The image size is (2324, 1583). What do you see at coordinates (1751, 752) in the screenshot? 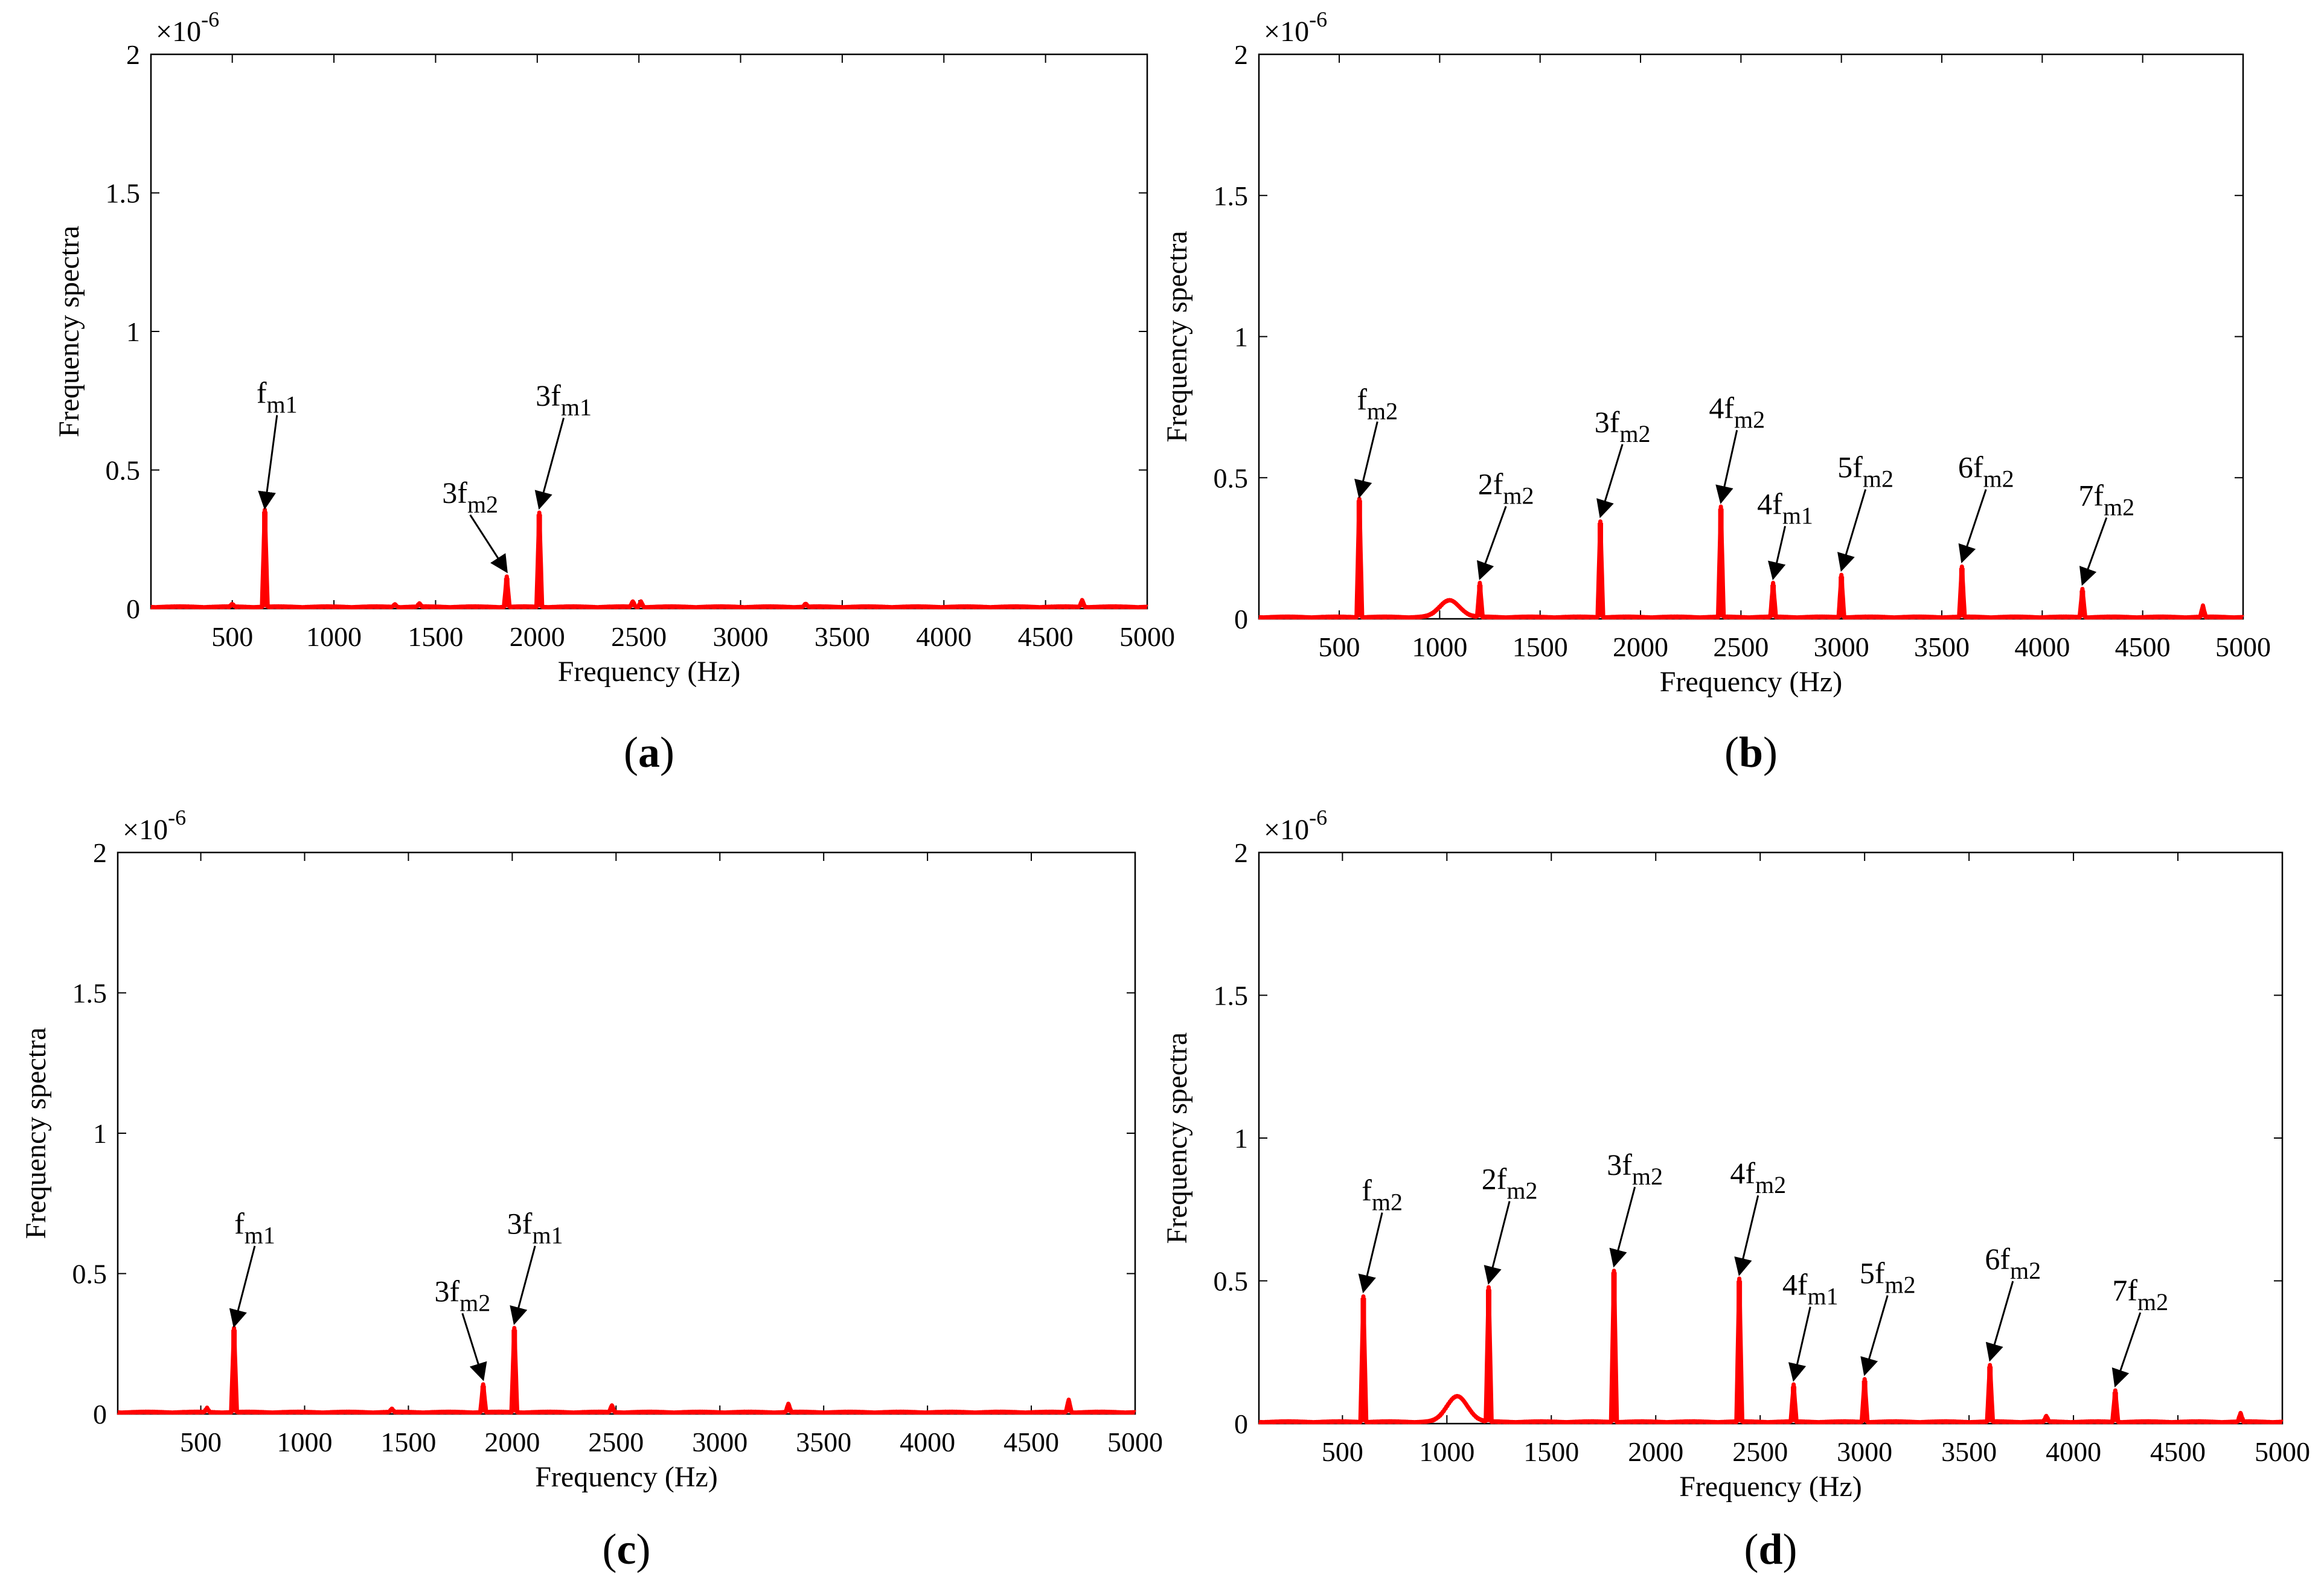
I see `panel-caption-letter: b` at bounding box center [1751, 752].